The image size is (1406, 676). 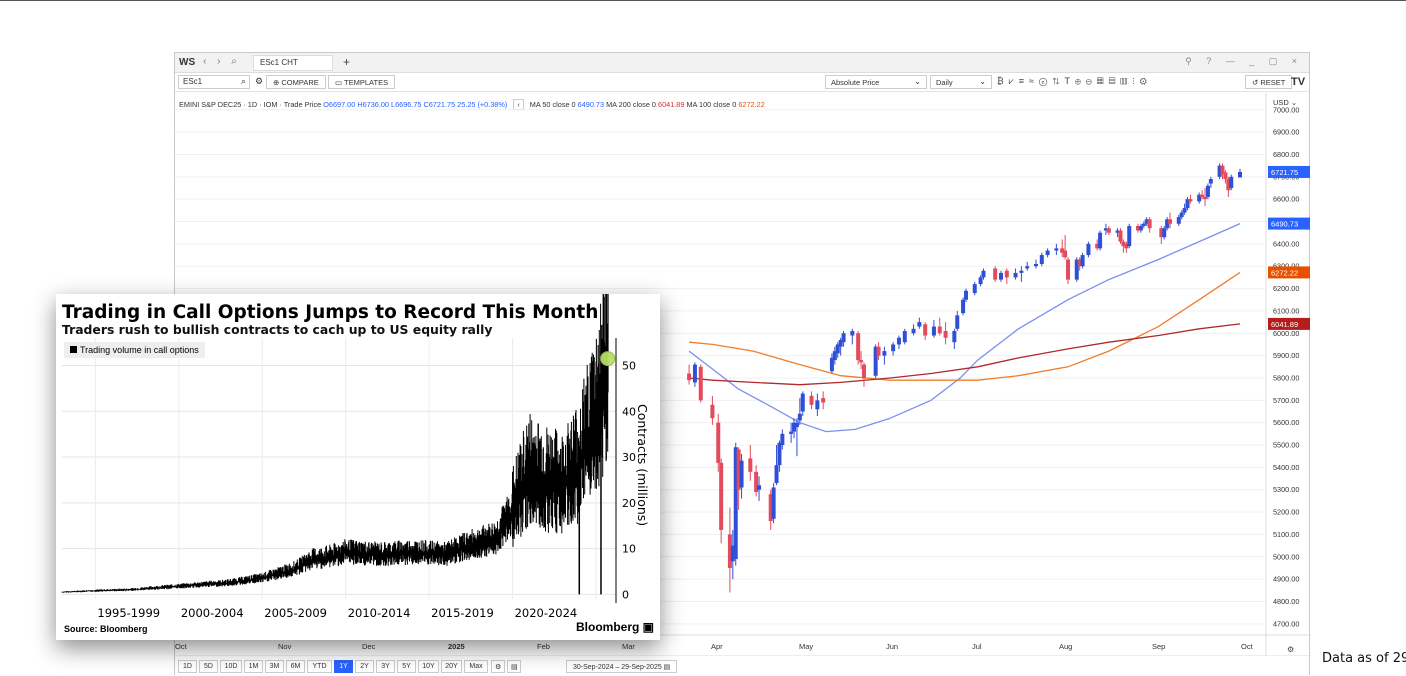 What do you see at coordinates (231, 666) in the screenshot?
I see `range-button-10d: 10D` at bounding box center [231, 666].